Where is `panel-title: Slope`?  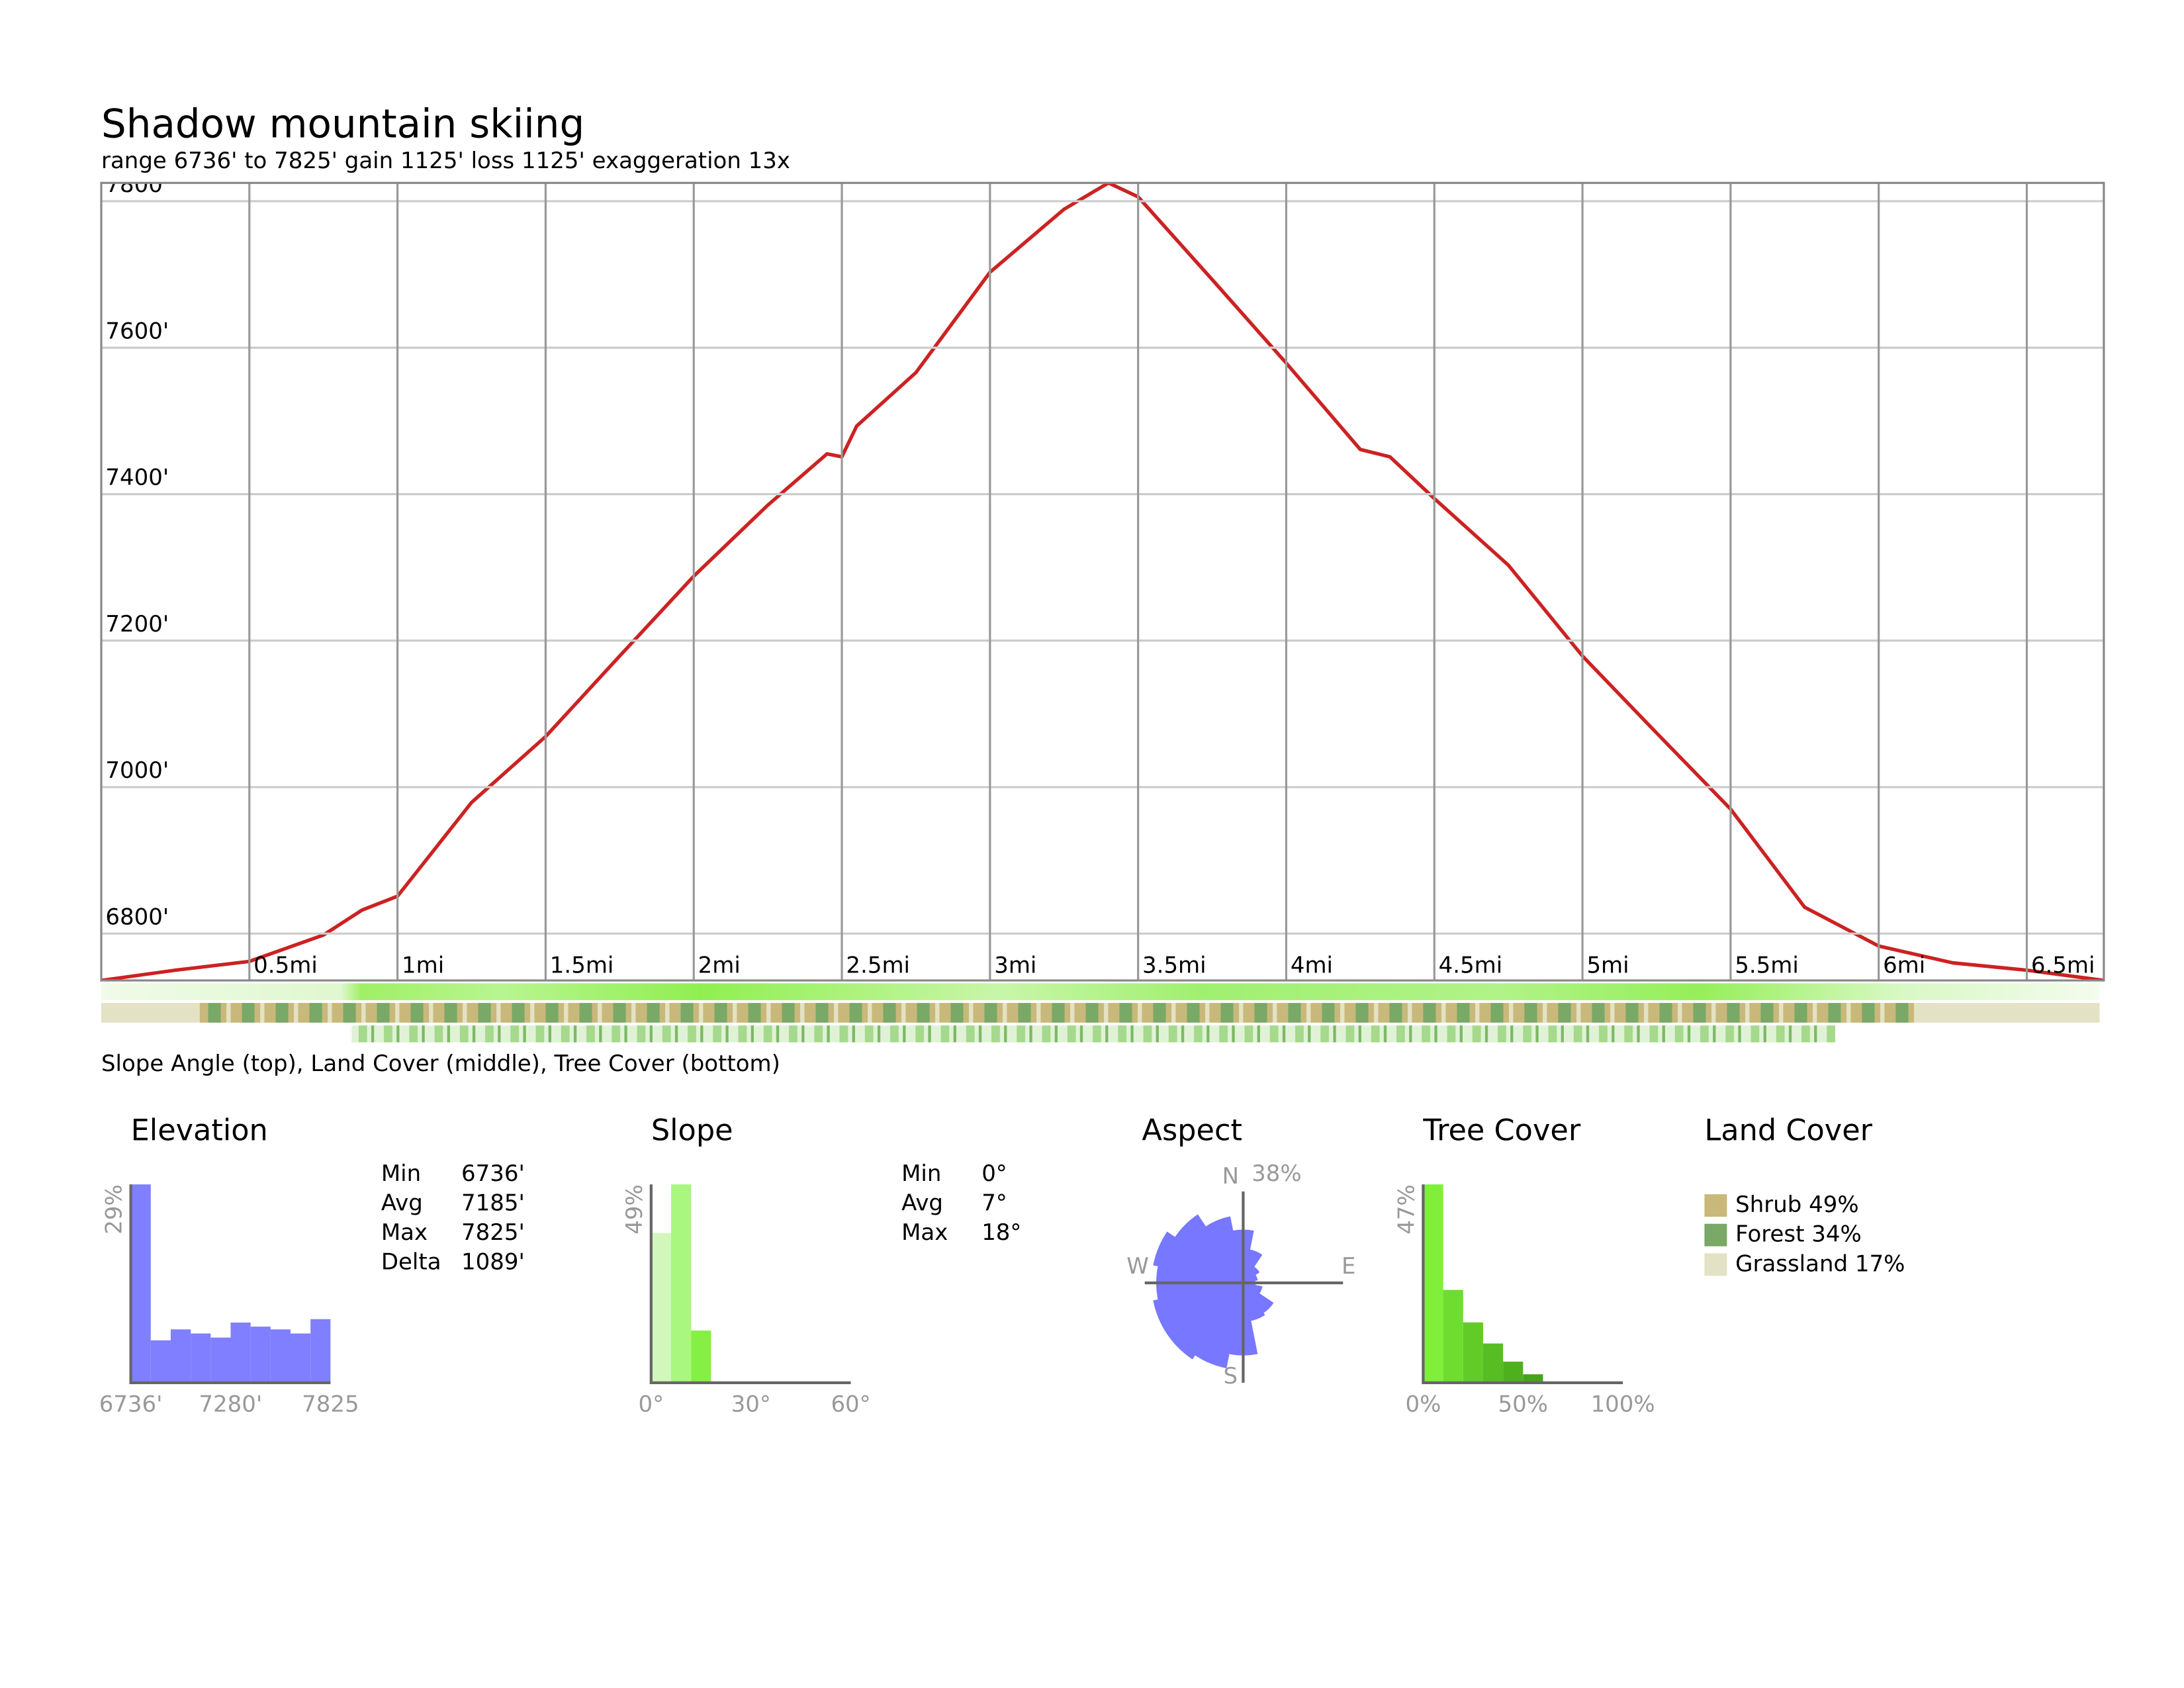
panel-title: Slope is located at coordinates (692, 1130).